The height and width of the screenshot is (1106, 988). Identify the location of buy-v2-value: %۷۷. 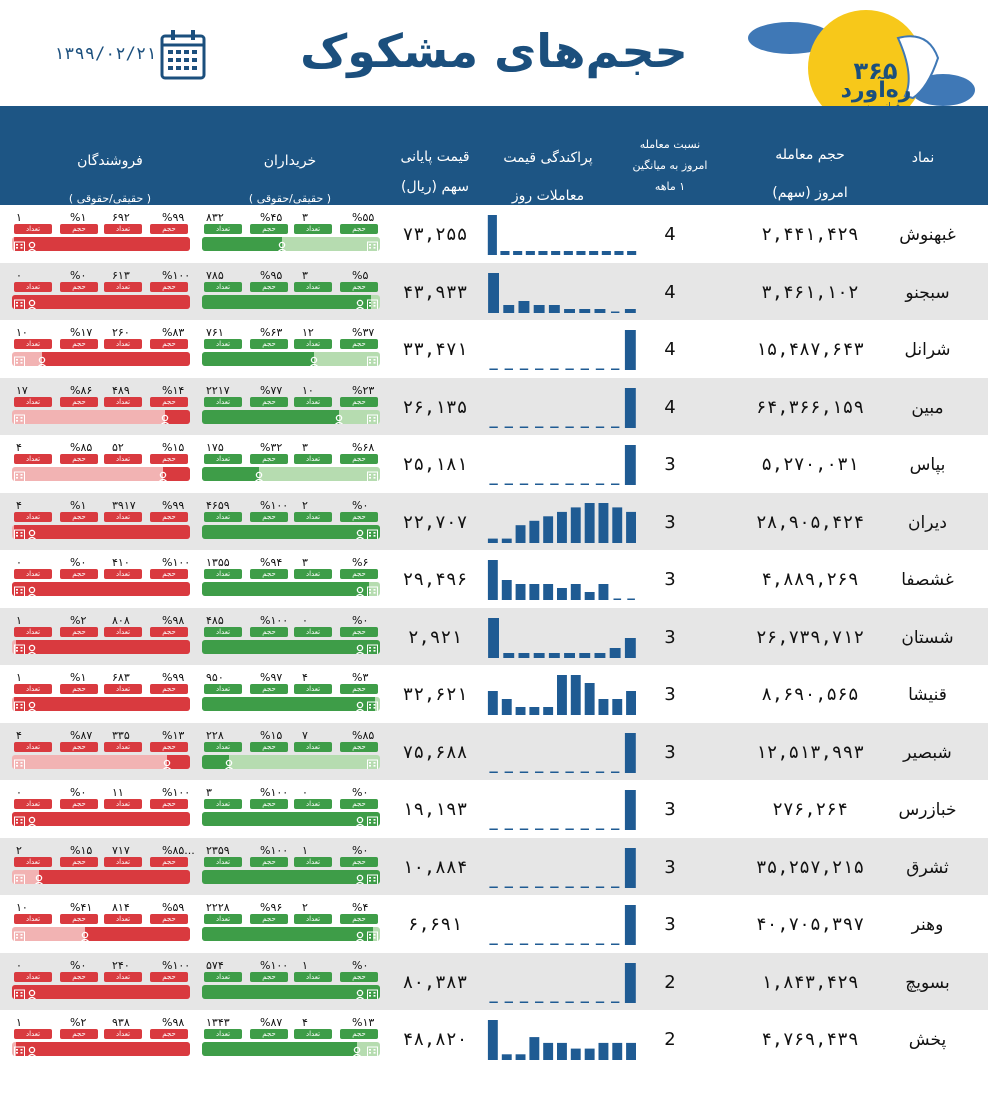
(271, 390).